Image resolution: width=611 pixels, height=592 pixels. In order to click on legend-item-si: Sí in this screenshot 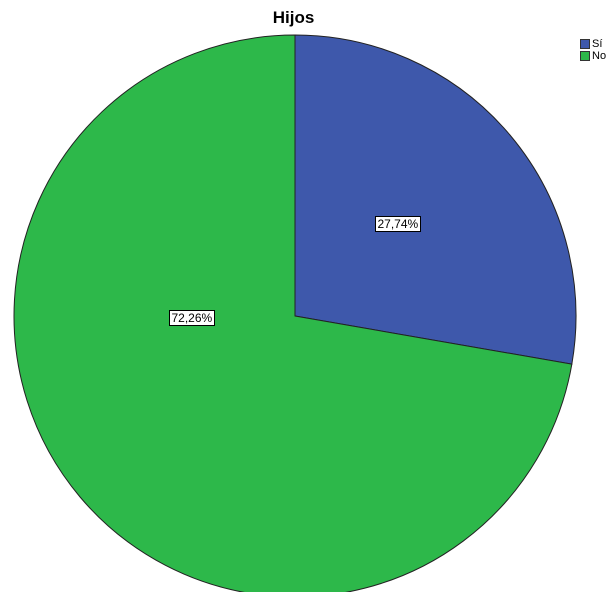, I will do `click(593, 44)`.